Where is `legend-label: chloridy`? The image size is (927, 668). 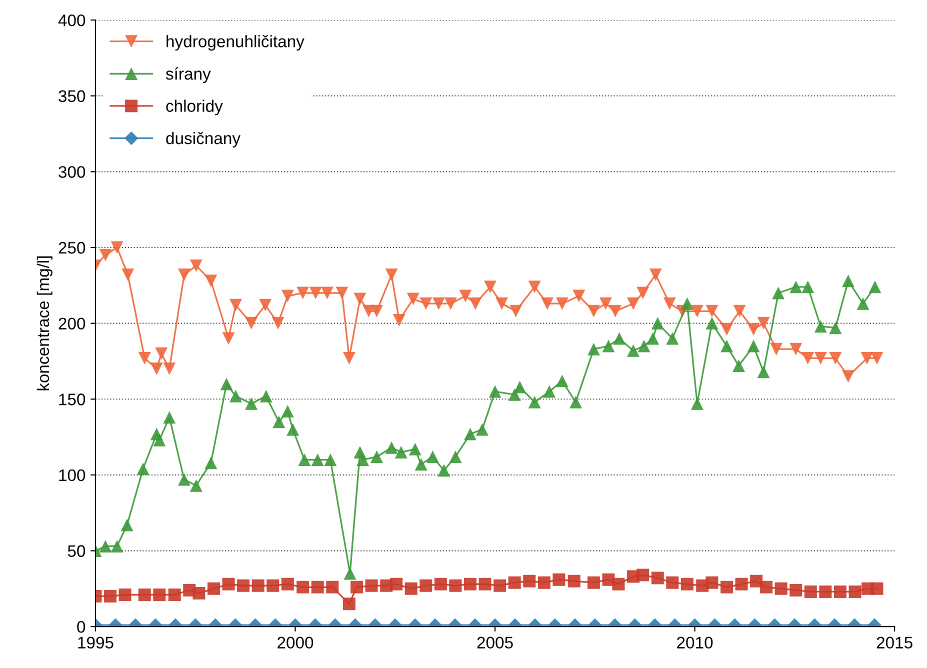 legend-label: chloridy is located at coordinates (194, 108).